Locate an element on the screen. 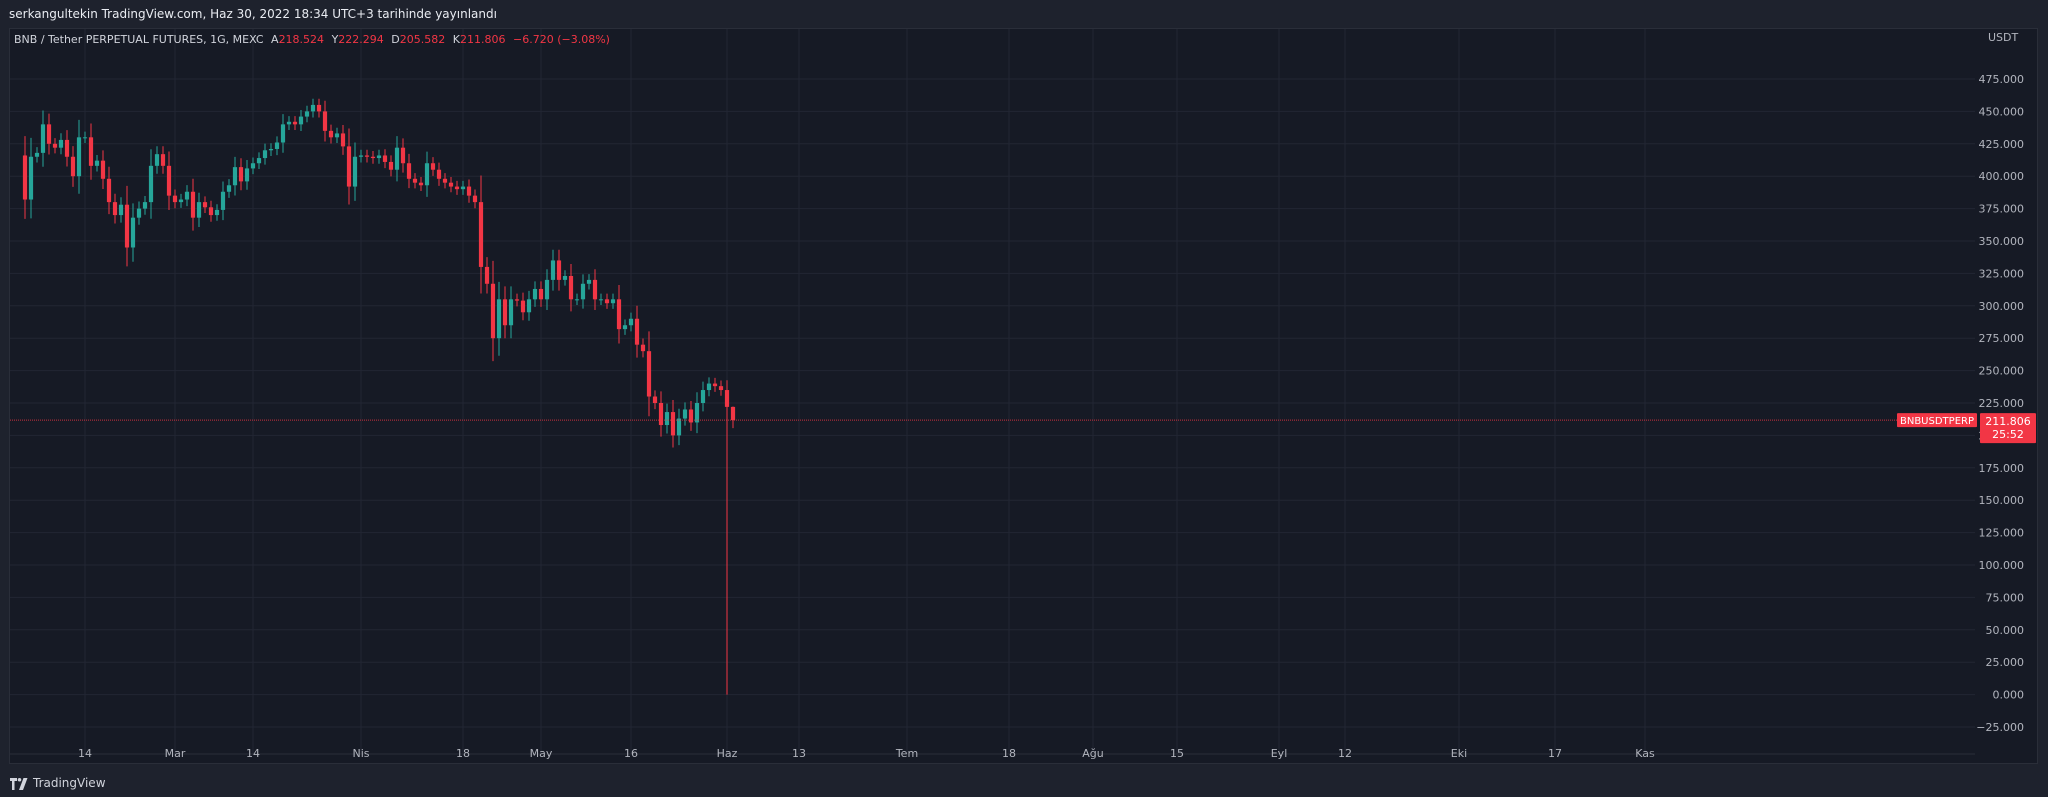 The height and width of the screenshot is (797, 2048). x-tick-label: Nis is located at coordinates (360, 753).